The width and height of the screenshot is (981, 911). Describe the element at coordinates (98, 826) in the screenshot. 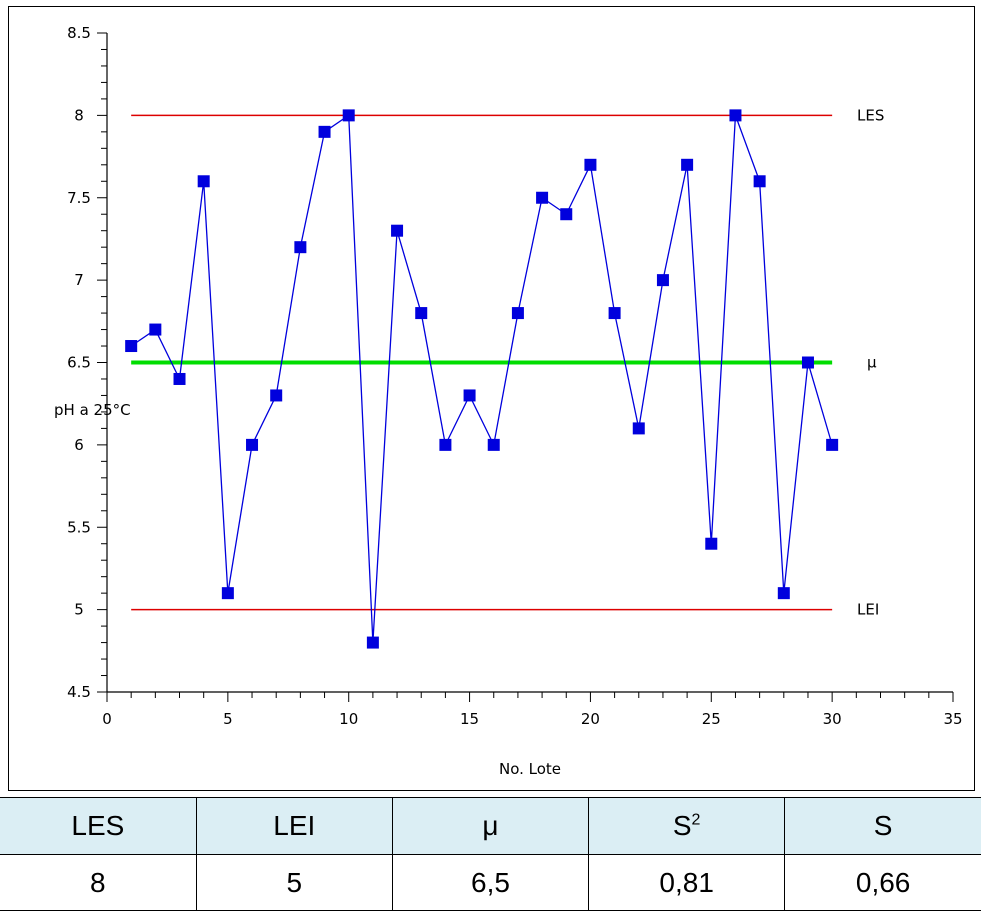

I see `stats-header-les: LES` at that location.